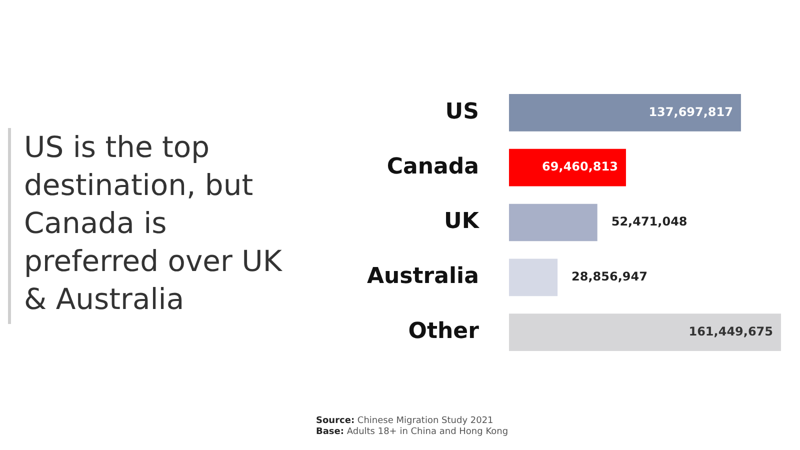 The height and width of the screenshot is (450, 800). What do you see at coordinates (422, 277) in the screenshot?
I see `y-tick-label: Australia` at bounding box center [422, 277].